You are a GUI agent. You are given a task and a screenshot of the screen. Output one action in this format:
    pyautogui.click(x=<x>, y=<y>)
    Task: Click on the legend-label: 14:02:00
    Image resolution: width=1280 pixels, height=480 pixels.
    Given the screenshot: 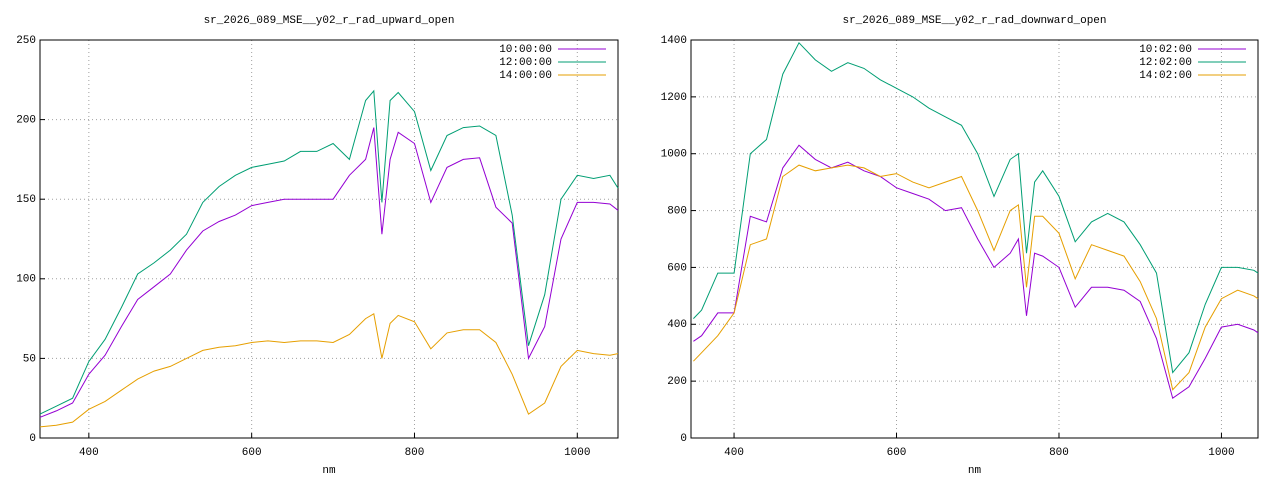 What is the action you would take?
    pyautogui.click(x=1165, y=76)
    